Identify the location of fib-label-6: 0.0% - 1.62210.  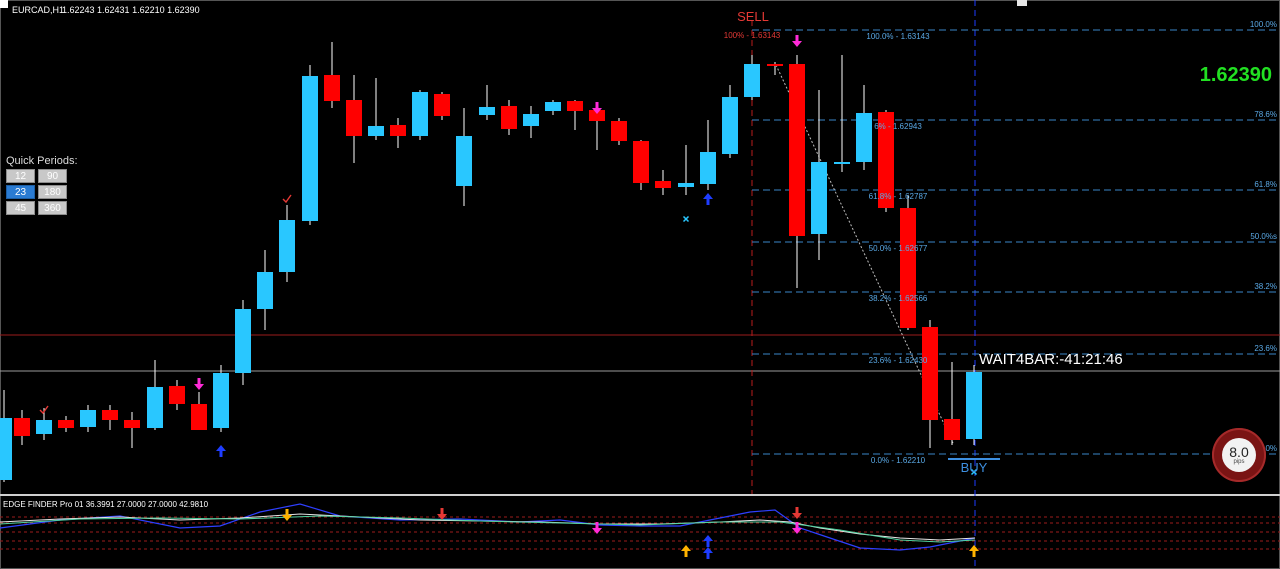
(898, 460).